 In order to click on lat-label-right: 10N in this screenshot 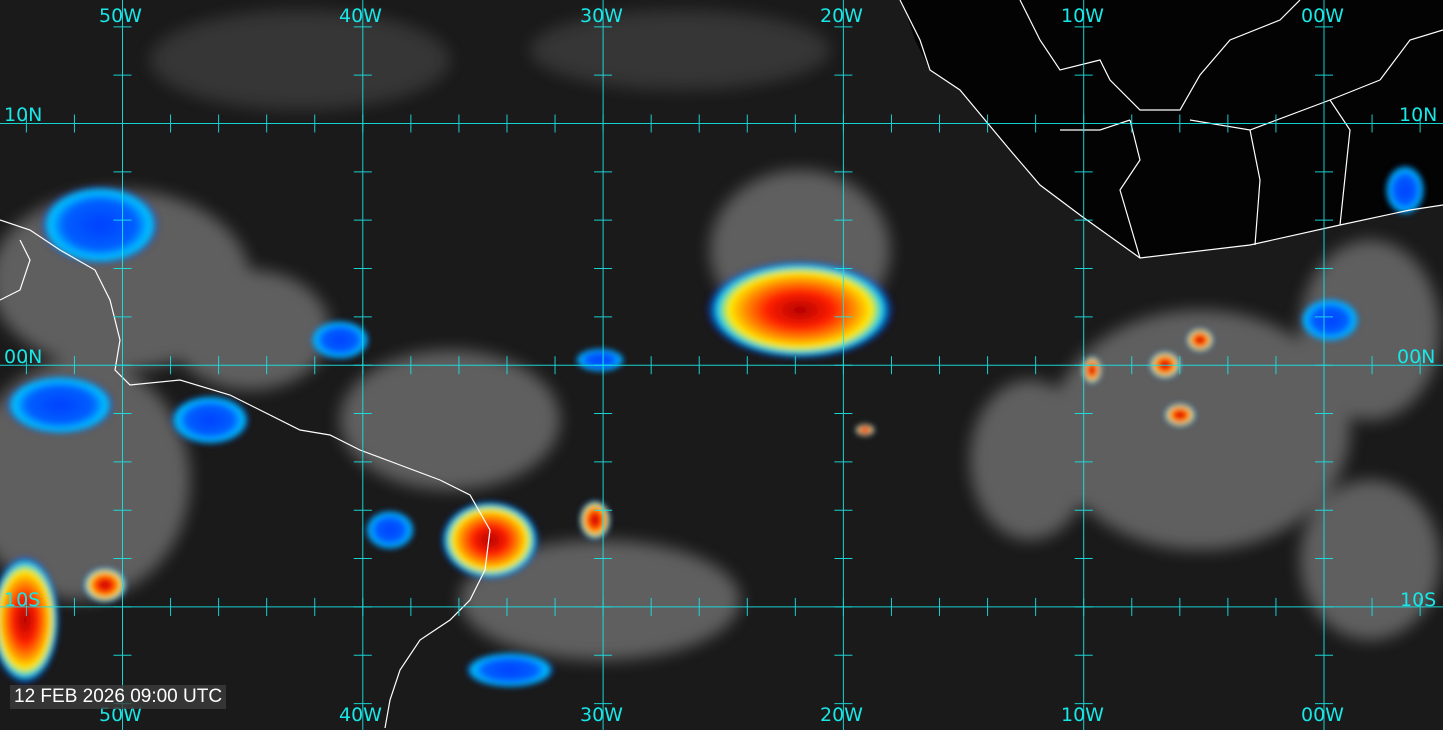, I will do `click(1418, 115)`.